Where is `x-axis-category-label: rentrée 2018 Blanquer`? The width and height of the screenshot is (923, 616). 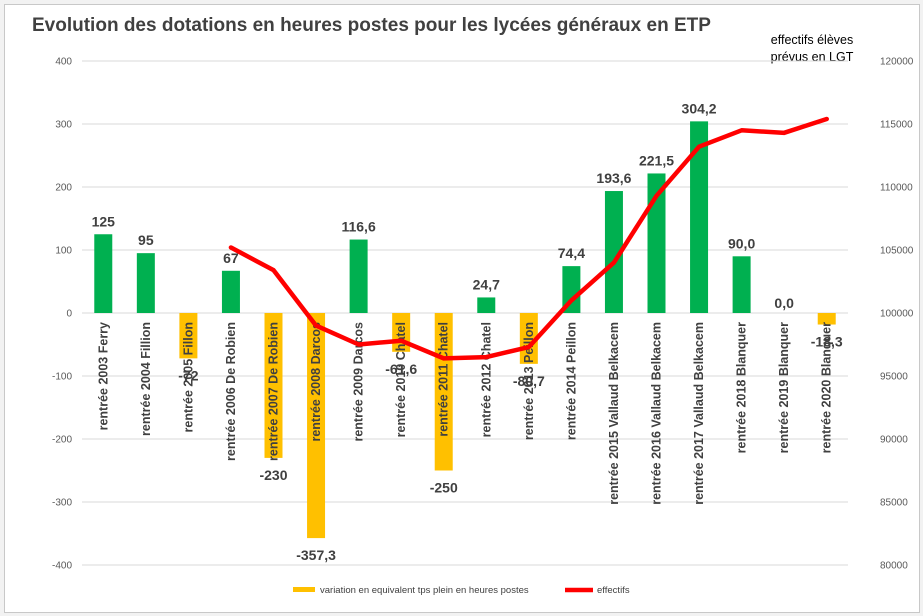
x-axis-category-label: rentrée 2018 Blanquer is located at coordinates (742, 387).